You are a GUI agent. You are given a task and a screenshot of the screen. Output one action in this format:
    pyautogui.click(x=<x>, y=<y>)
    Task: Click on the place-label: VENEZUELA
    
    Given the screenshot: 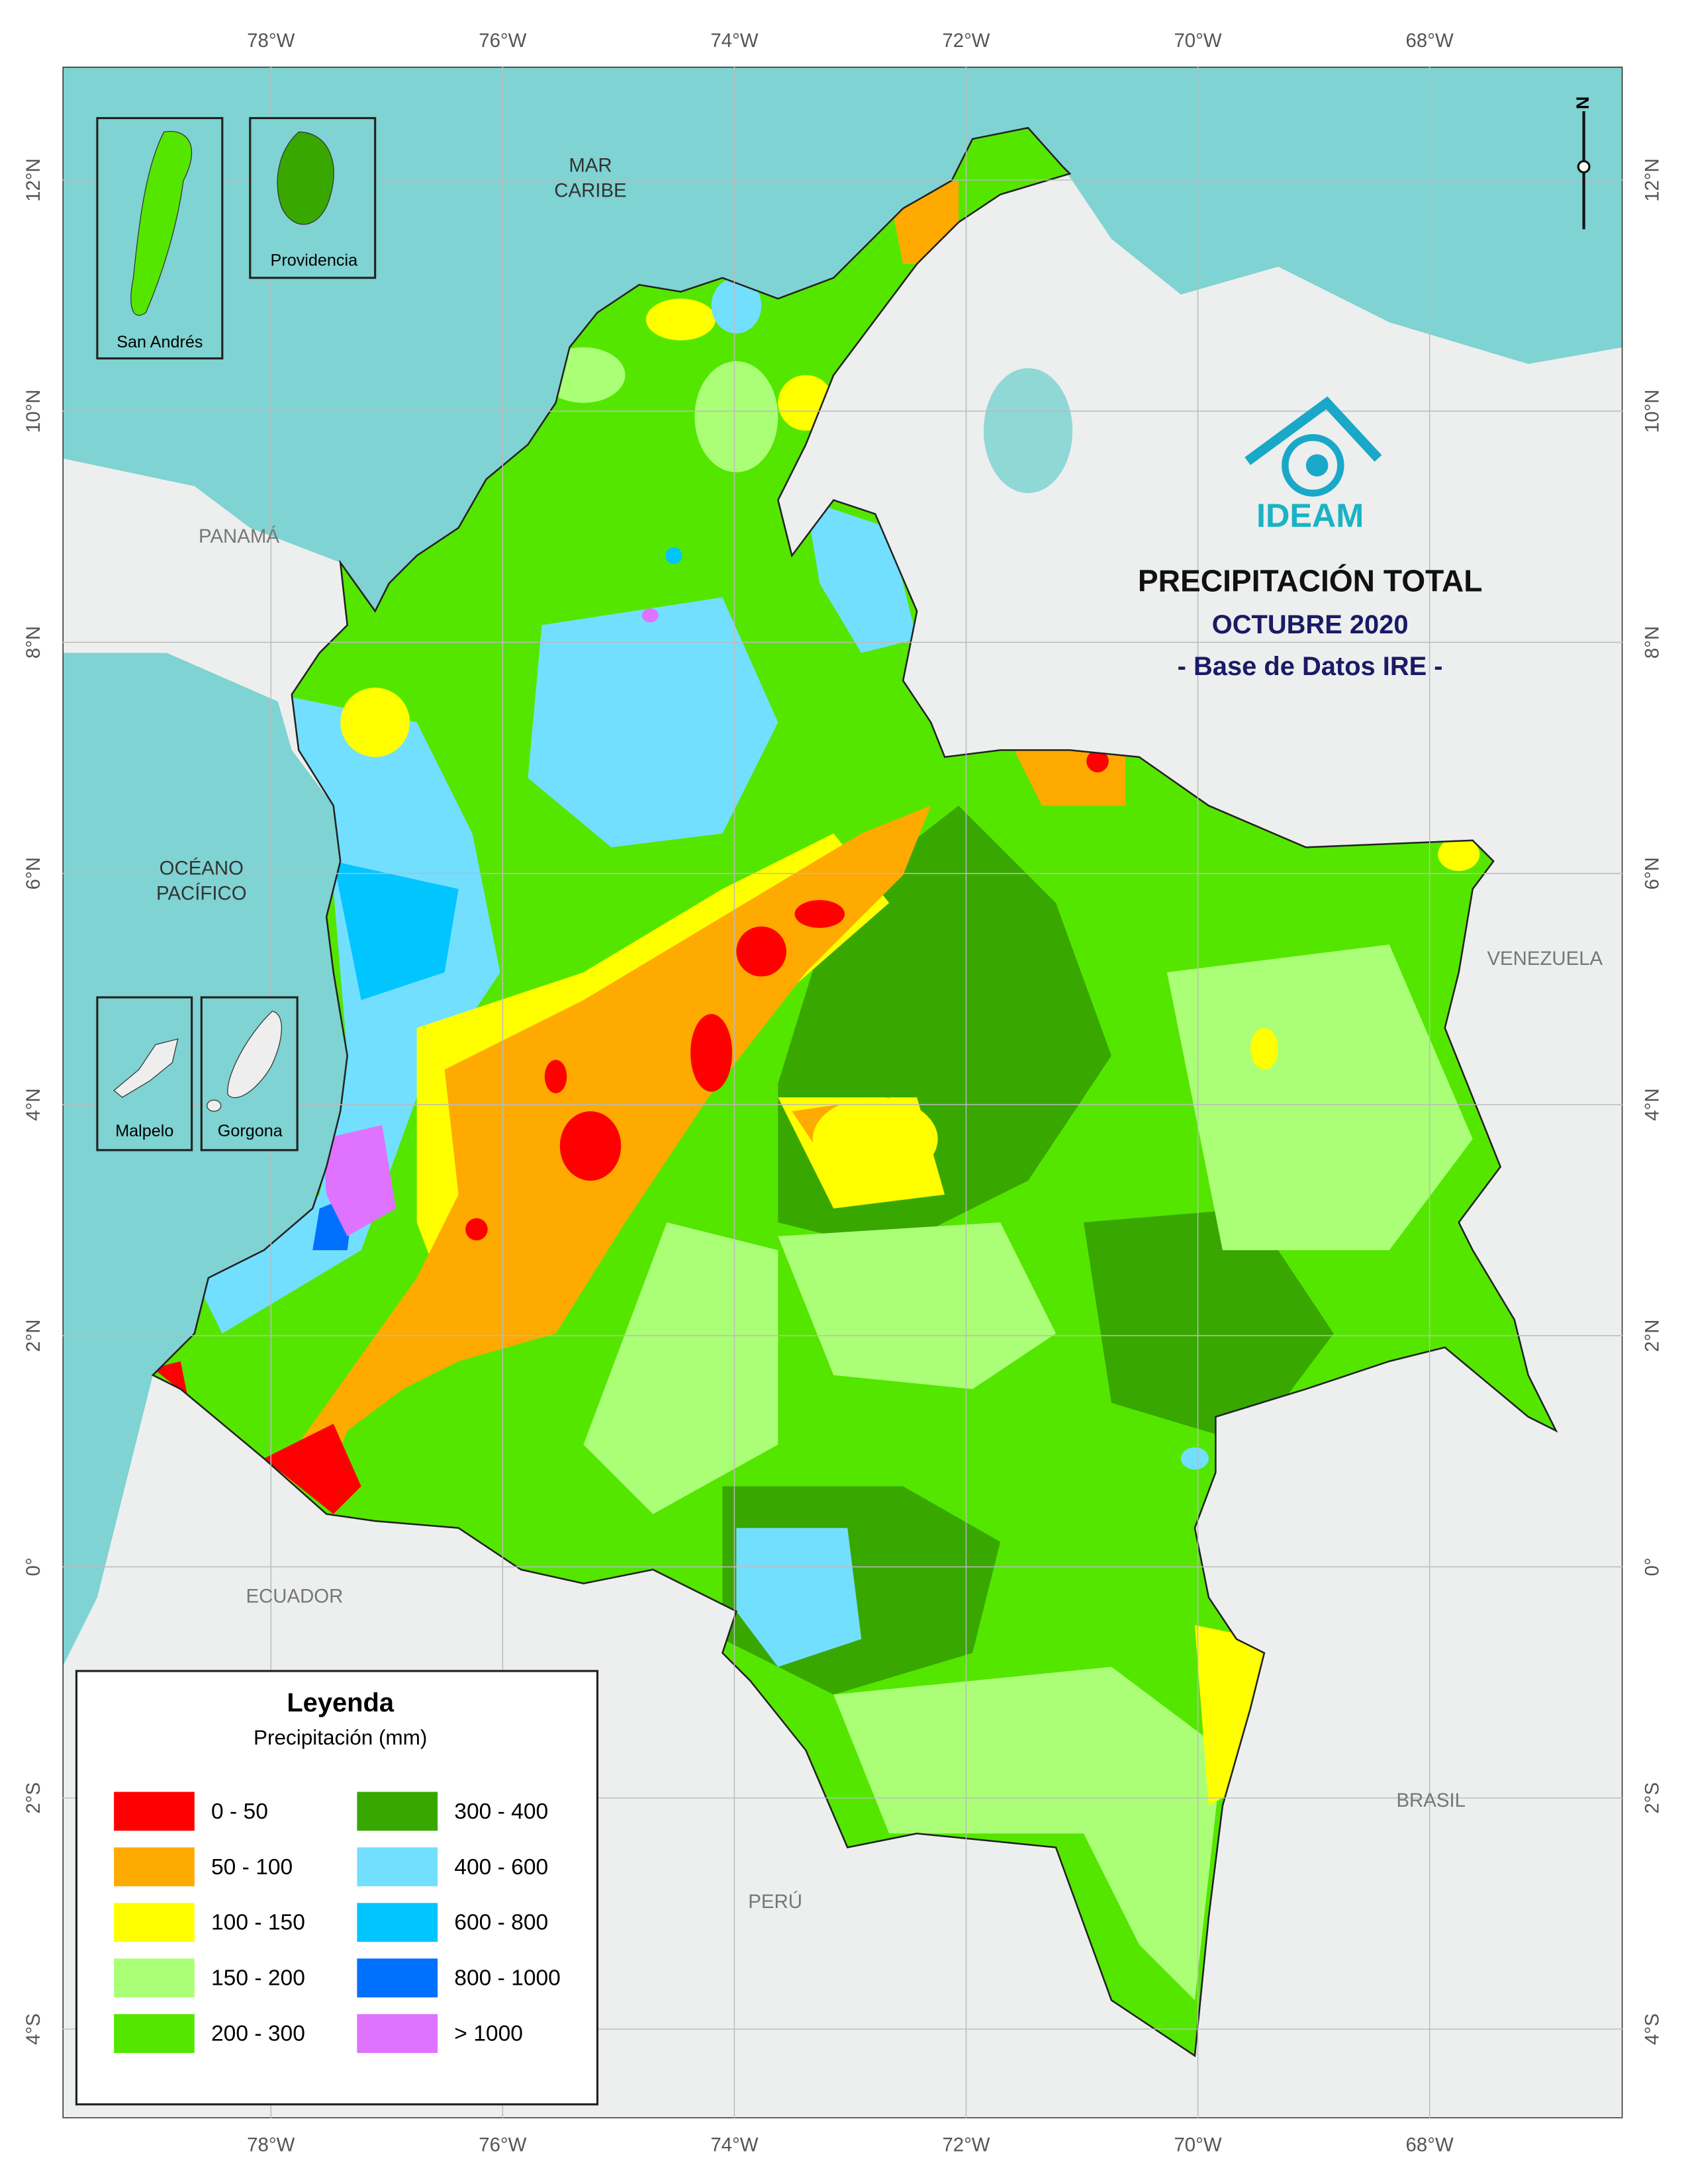 What is the action you would take?
    pyautogui.click(x=1545, y=959)
    